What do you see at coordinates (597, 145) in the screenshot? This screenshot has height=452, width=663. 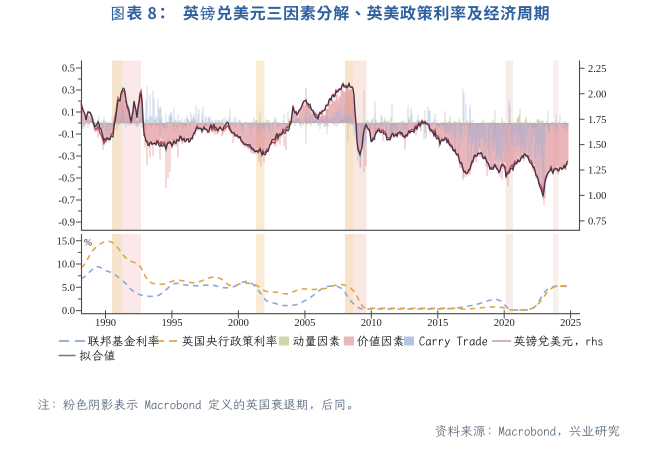 I see `svg-text: 1.50` at bounding box center [597, 145].